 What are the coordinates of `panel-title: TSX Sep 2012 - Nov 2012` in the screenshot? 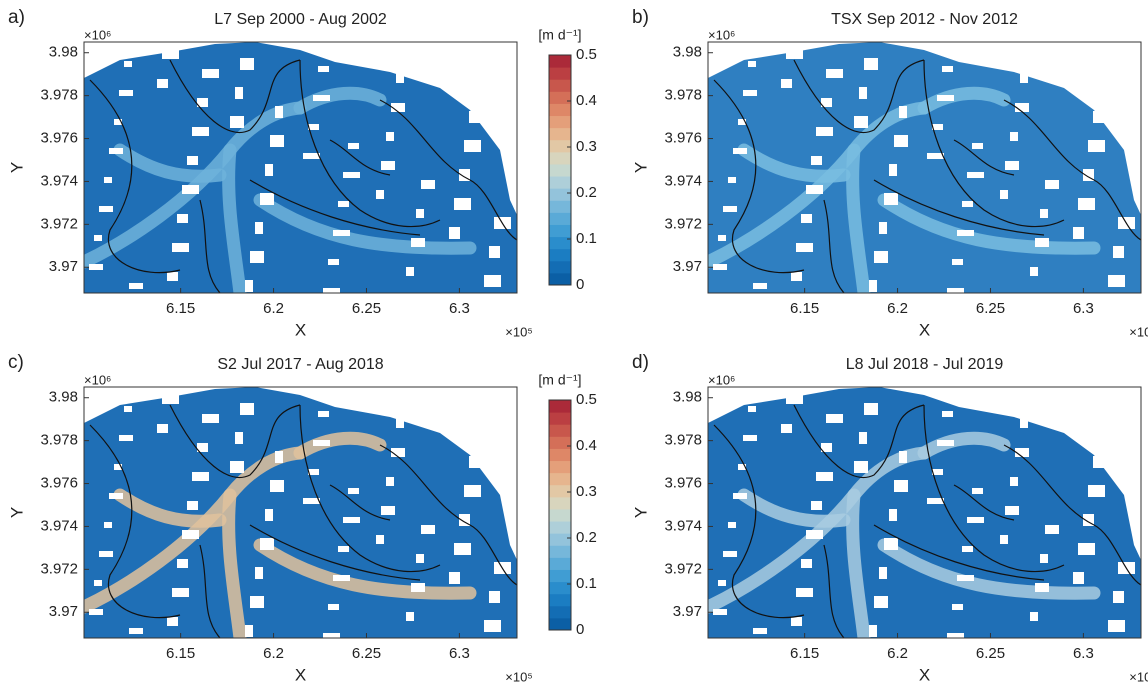 It's located at (924, 19).